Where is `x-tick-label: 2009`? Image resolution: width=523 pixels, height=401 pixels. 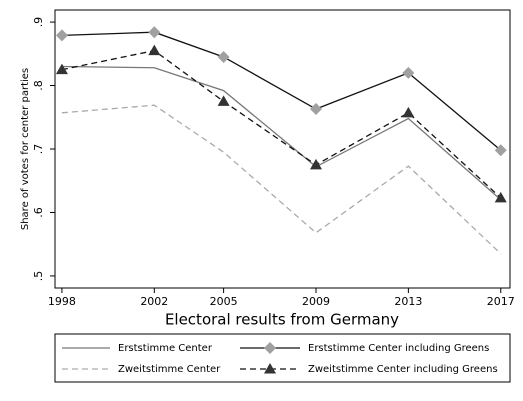 x-tick-label: 2009 is located at coordinates (316, 301).